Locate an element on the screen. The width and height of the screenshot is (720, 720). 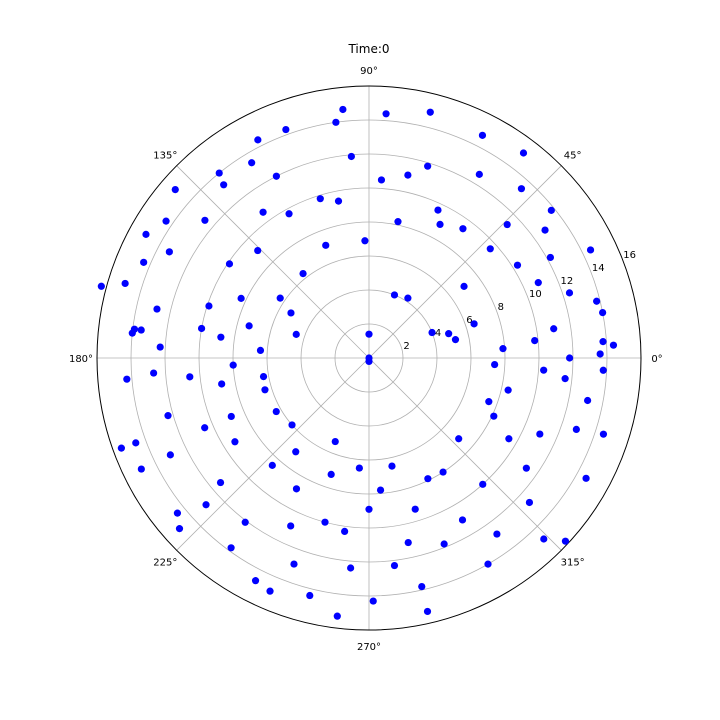
angle-tick-label: 225° is located at coordinates (165, 563).